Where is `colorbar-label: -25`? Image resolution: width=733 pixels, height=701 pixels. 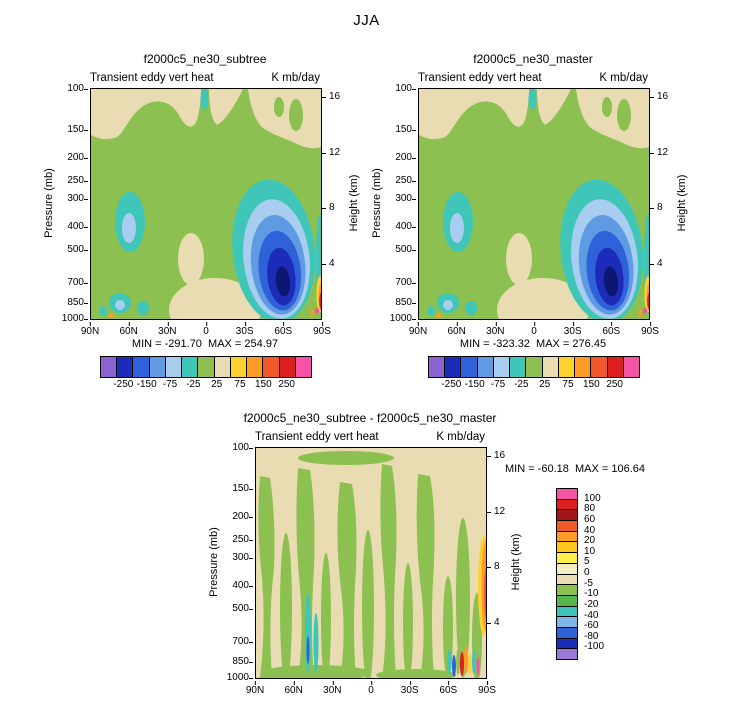
colorbar-label: -25 is located at coordinates (521, 384).